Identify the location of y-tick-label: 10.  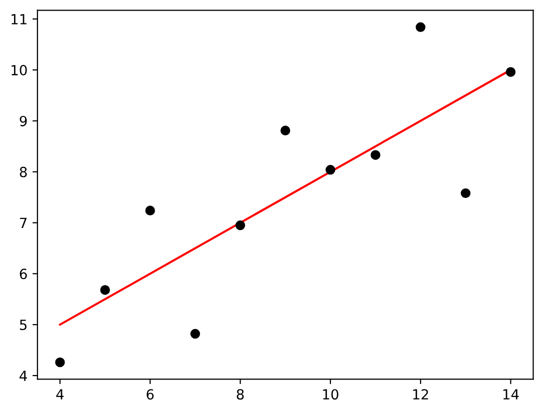
(19, 70).